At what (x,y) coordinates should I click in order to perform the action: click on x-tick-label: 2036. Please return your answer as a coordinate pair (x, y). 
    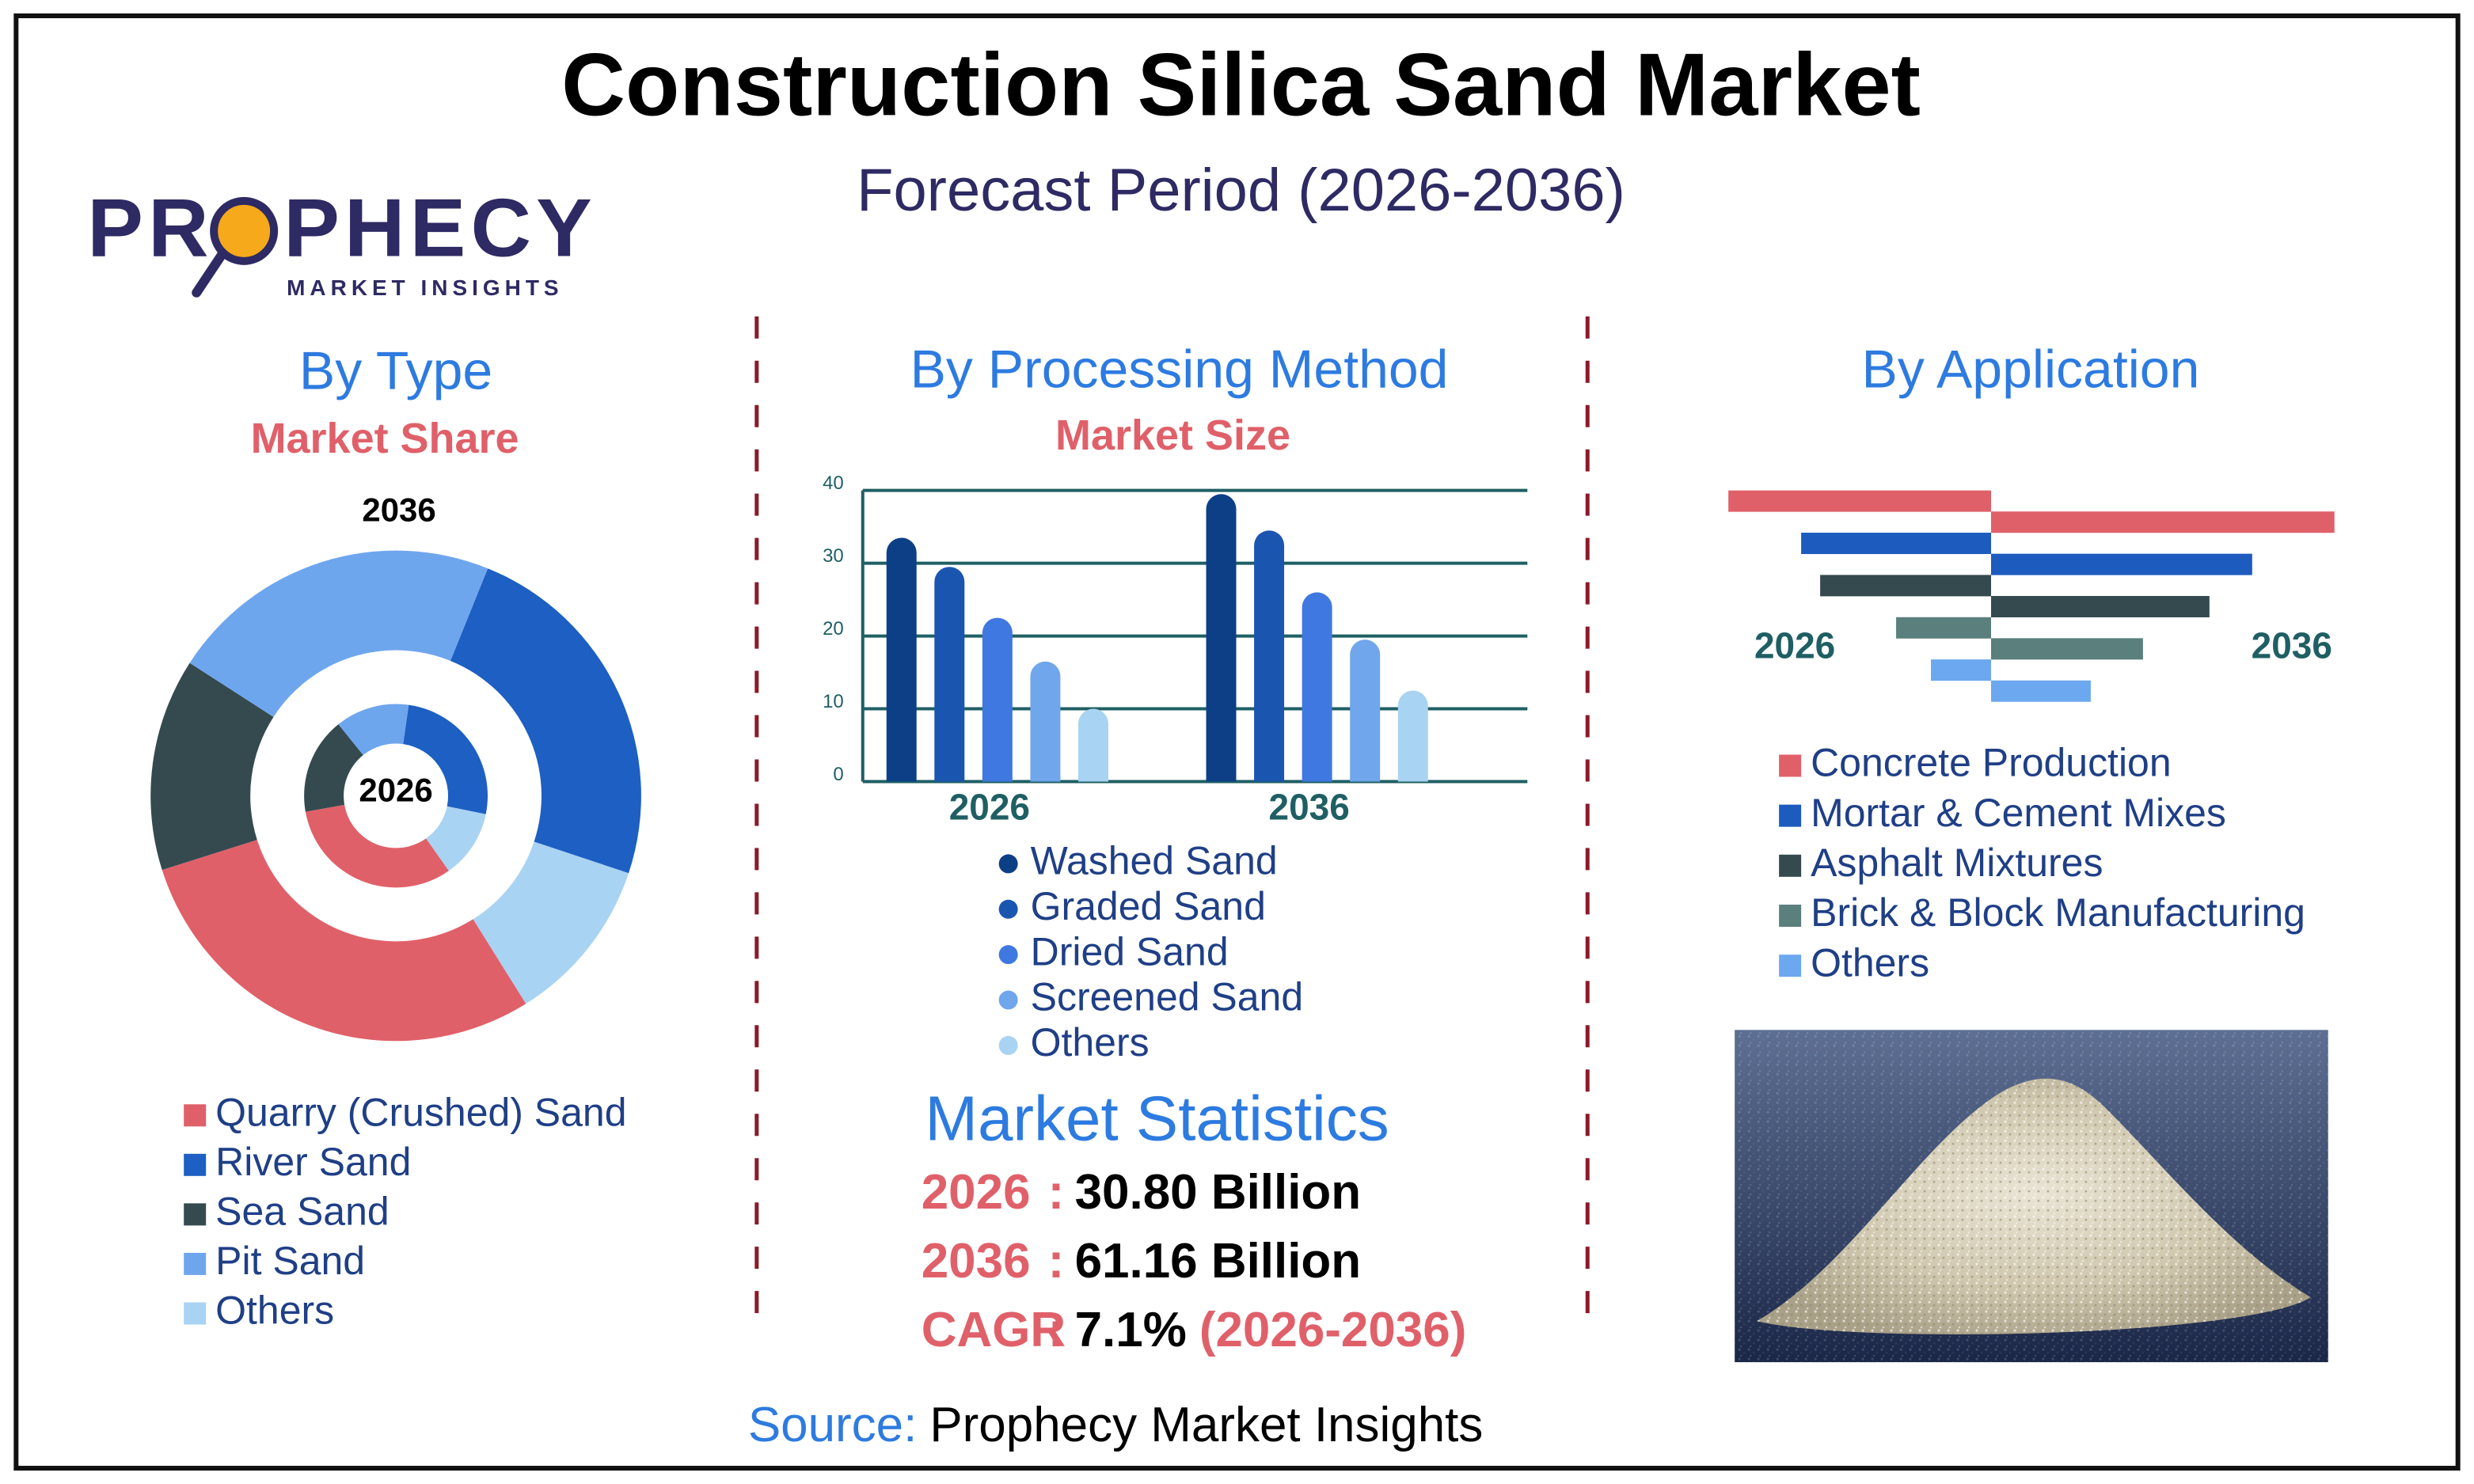
    Looking at the image, I should click on (1309, 807).